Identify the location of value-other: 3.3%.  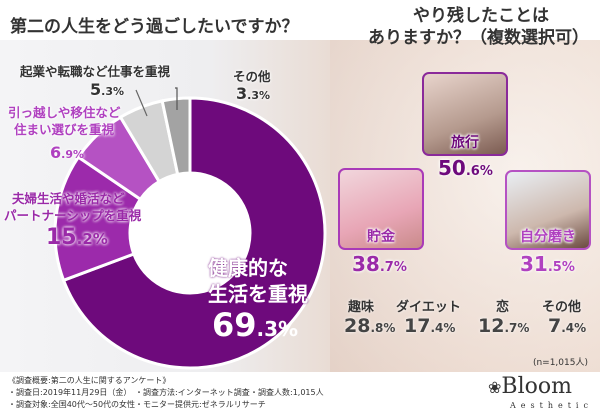
(253, 93).